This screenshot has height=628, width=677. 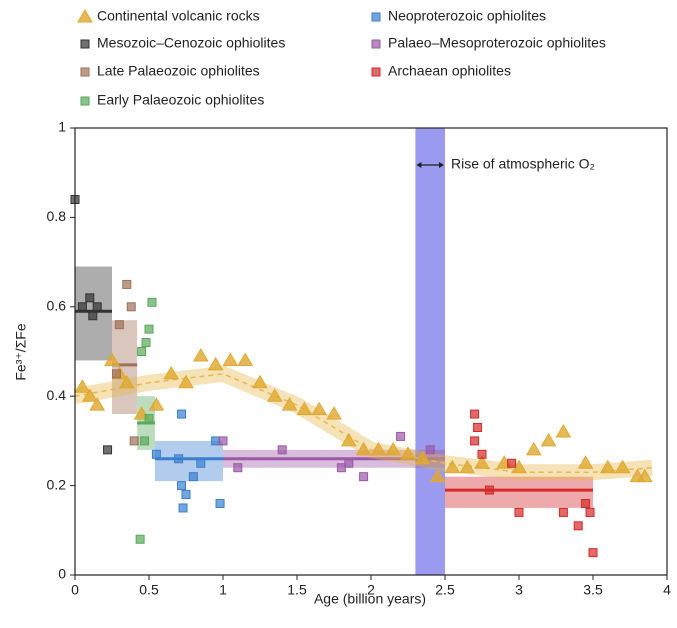 I want to click on x-tick-label: 0, so click(x=75, y=590).